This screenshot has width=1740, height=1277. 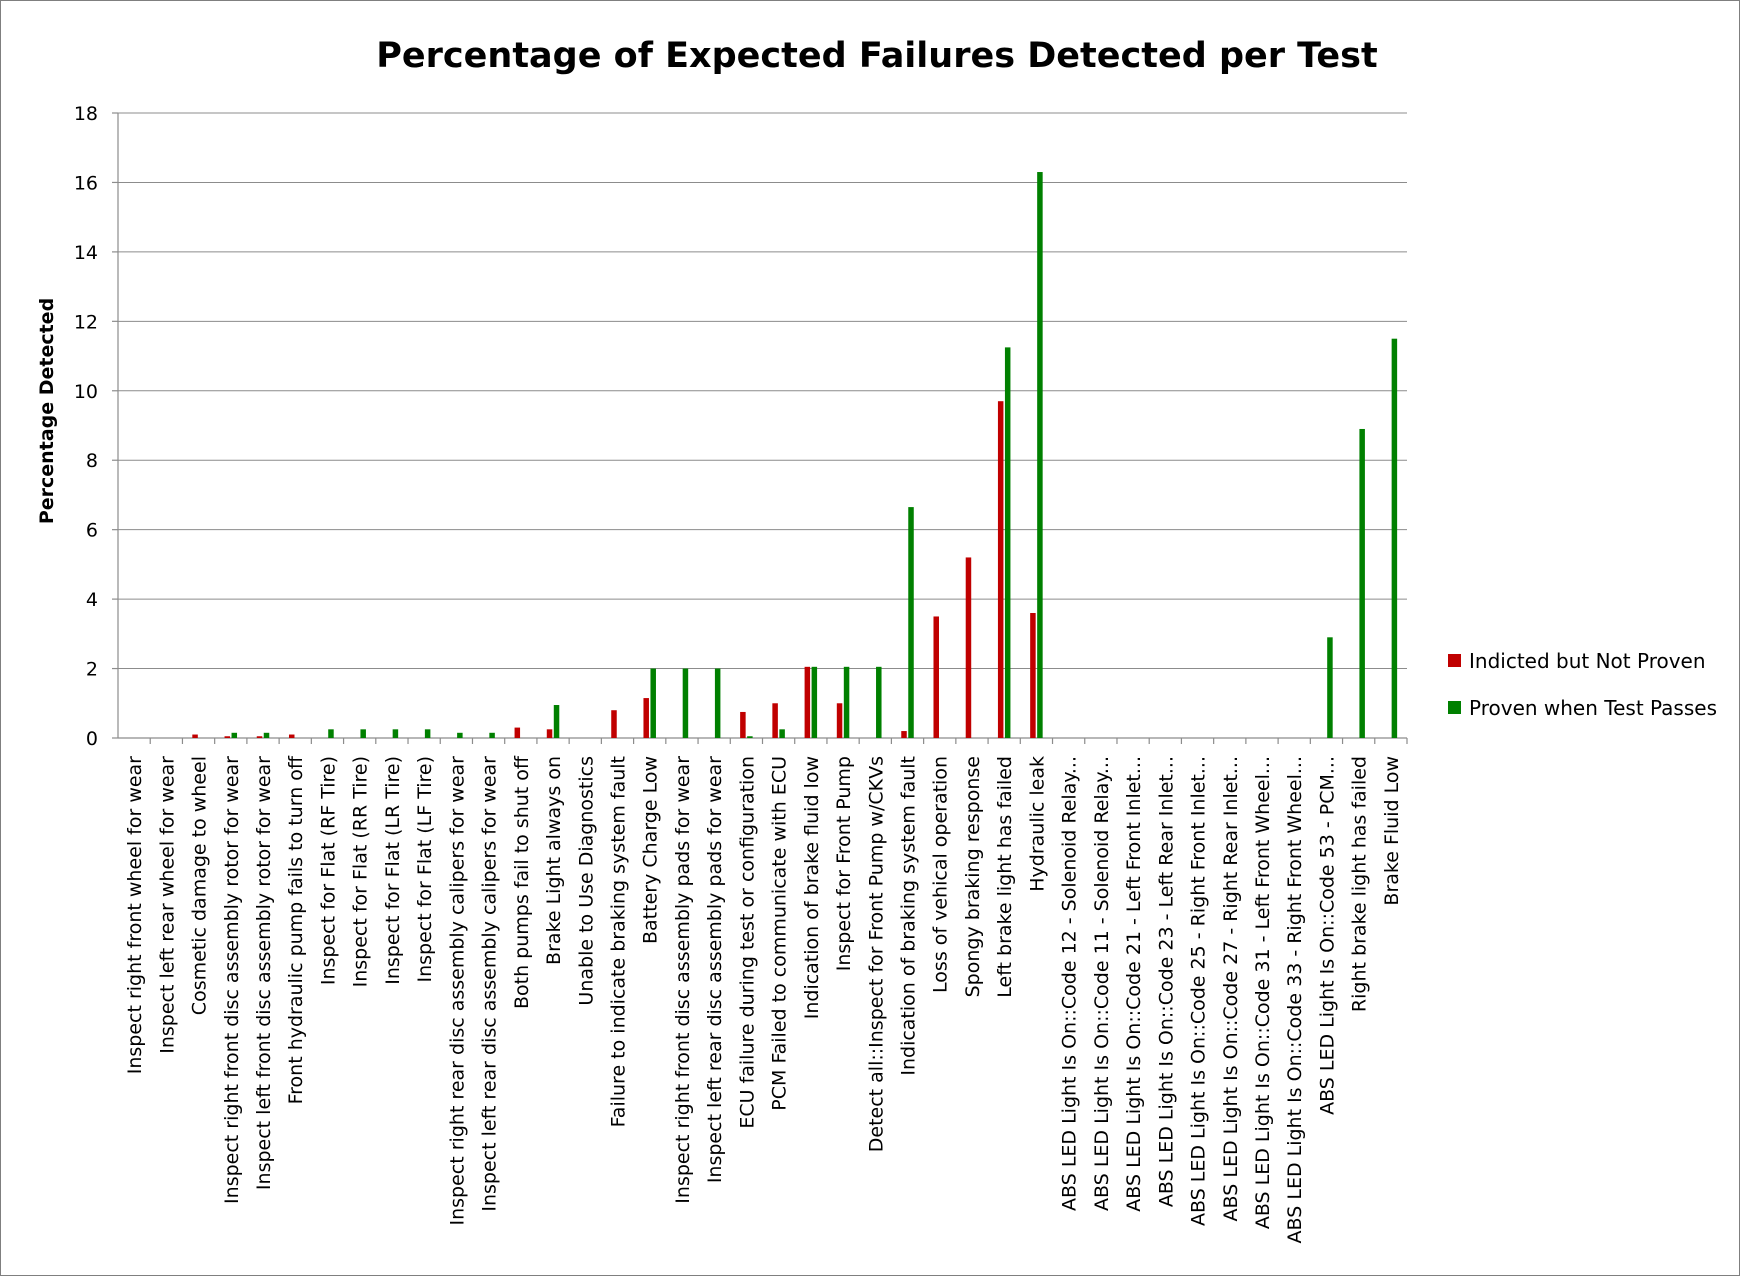 What do you see at coordinates (92, 600) in the screenshot?
I see `y-tick-label: 4` at bounding box center [92, 600].